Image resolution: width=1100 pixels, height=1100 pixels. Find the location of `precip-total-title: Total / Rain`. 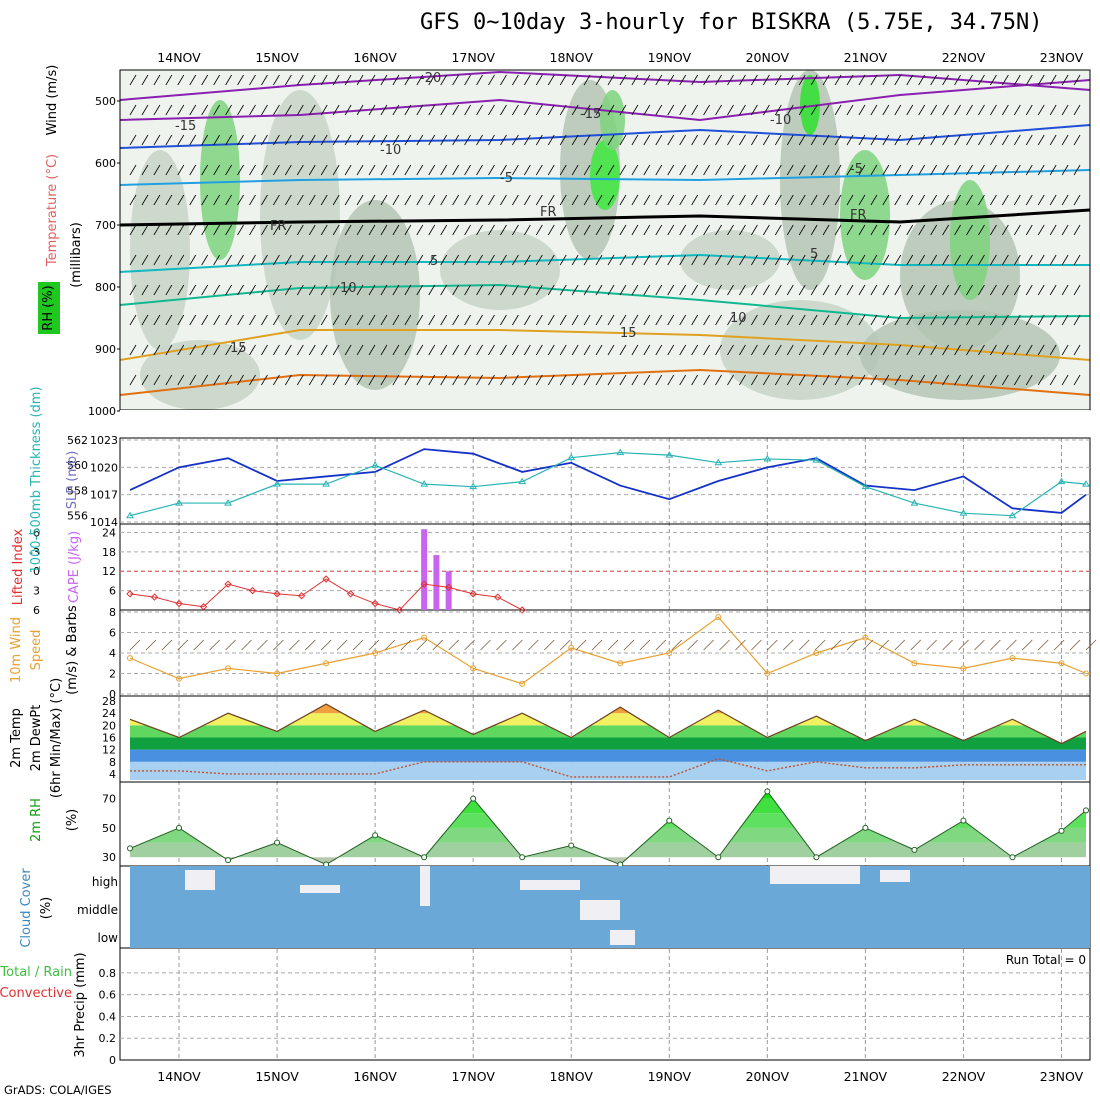

precip-total-title: Total / Rain is located at coordinates (36, 972).